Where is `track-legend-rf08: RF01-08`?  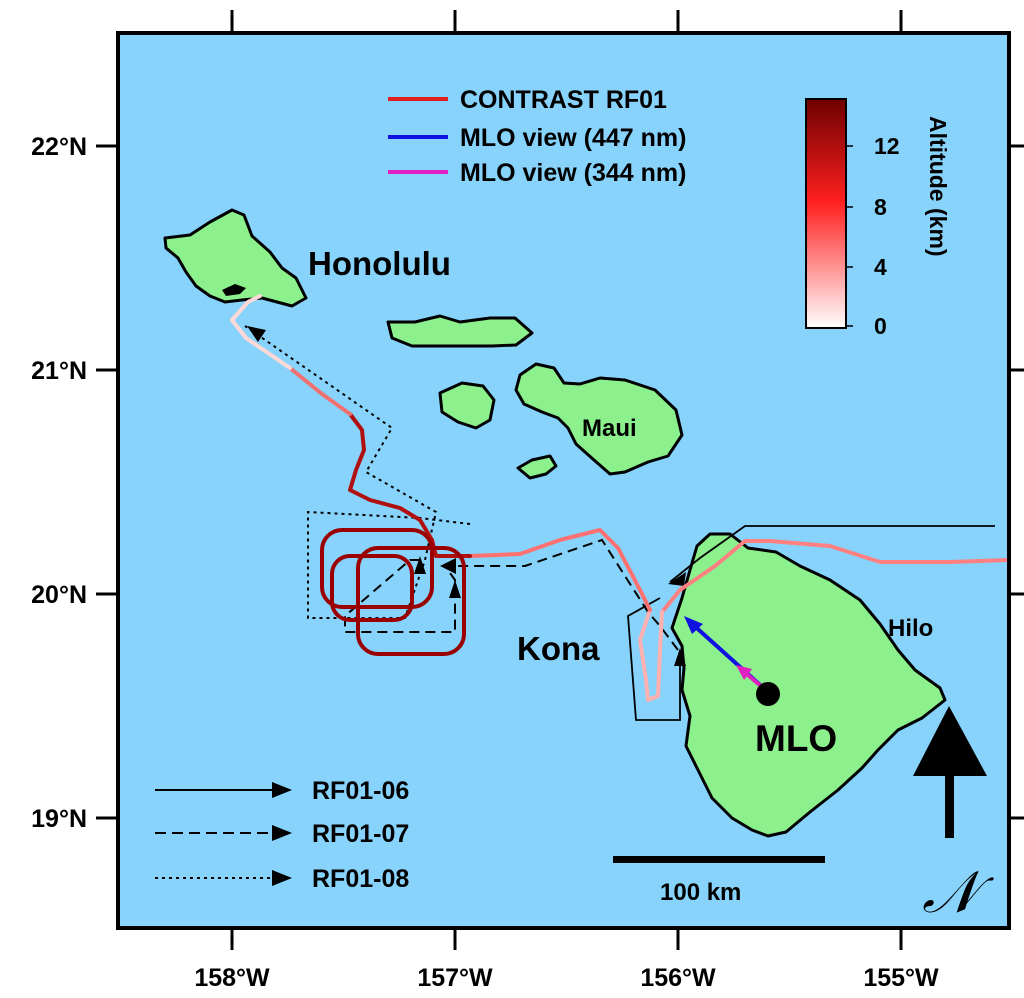
track-legend-rf08: RF01-08 is located at coordinates (360, 879).